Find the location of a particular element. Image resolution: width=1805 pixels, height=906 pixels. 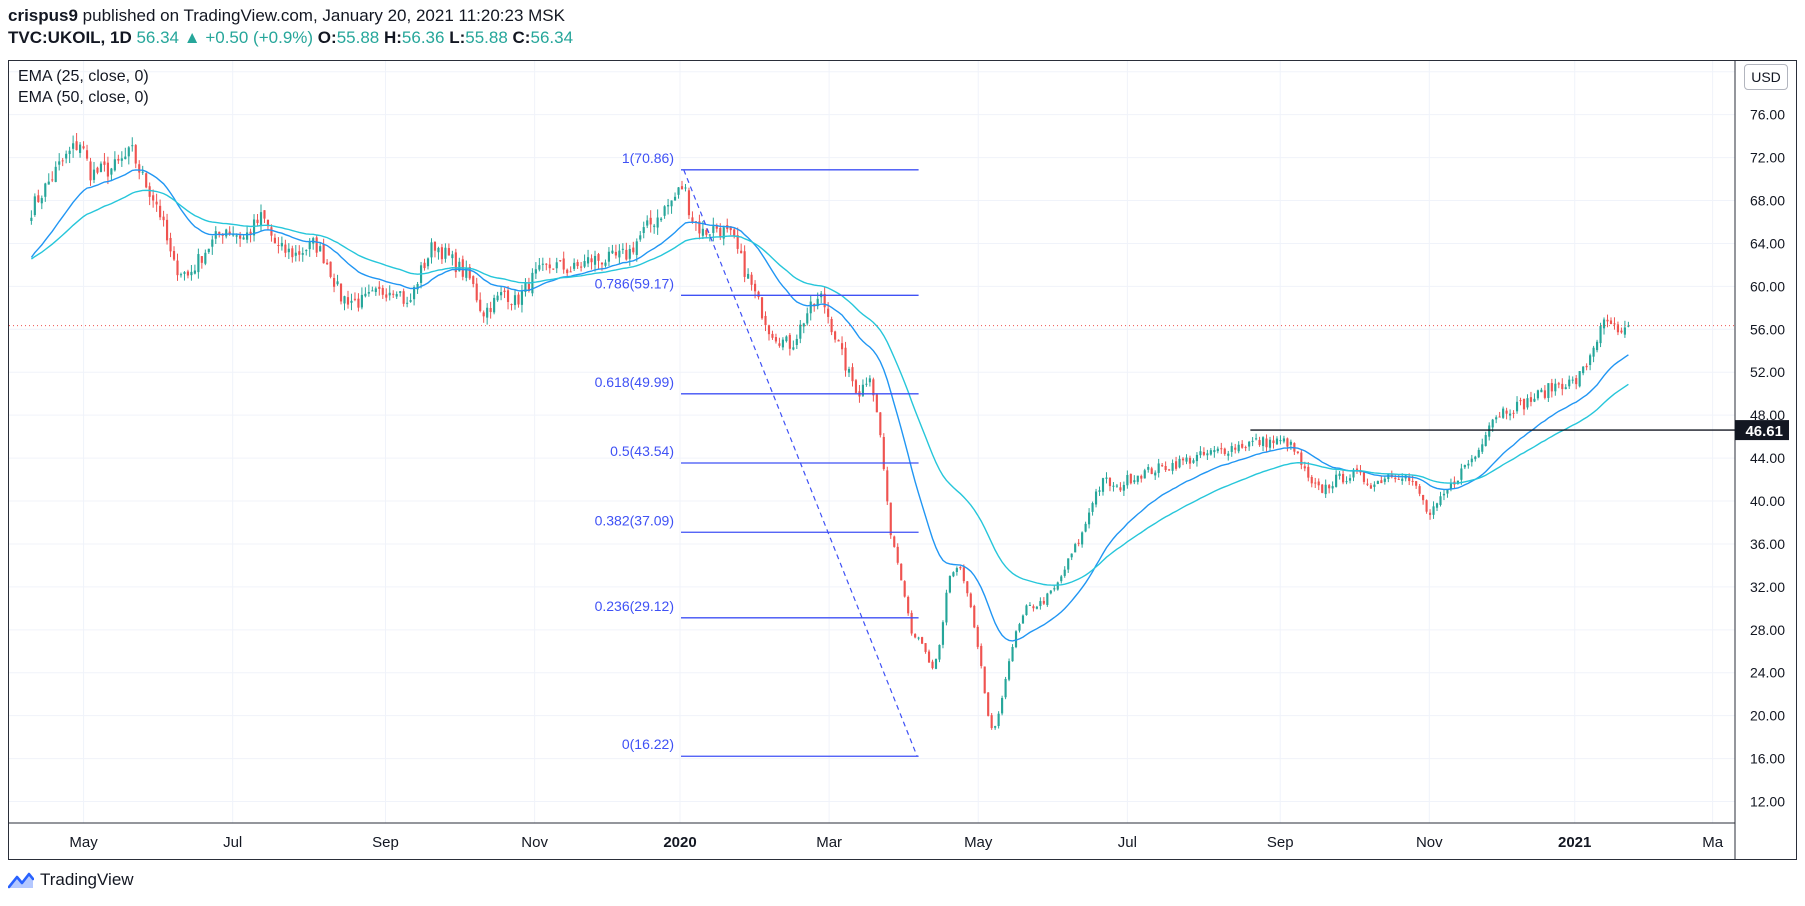

tradingview-logo-icon is located at coordinates (21, 880).